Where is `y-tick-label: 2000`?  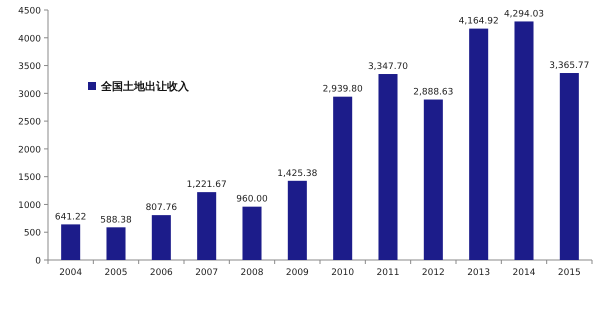
y-tick-label: 2000 is located at coordinates (30, 150).